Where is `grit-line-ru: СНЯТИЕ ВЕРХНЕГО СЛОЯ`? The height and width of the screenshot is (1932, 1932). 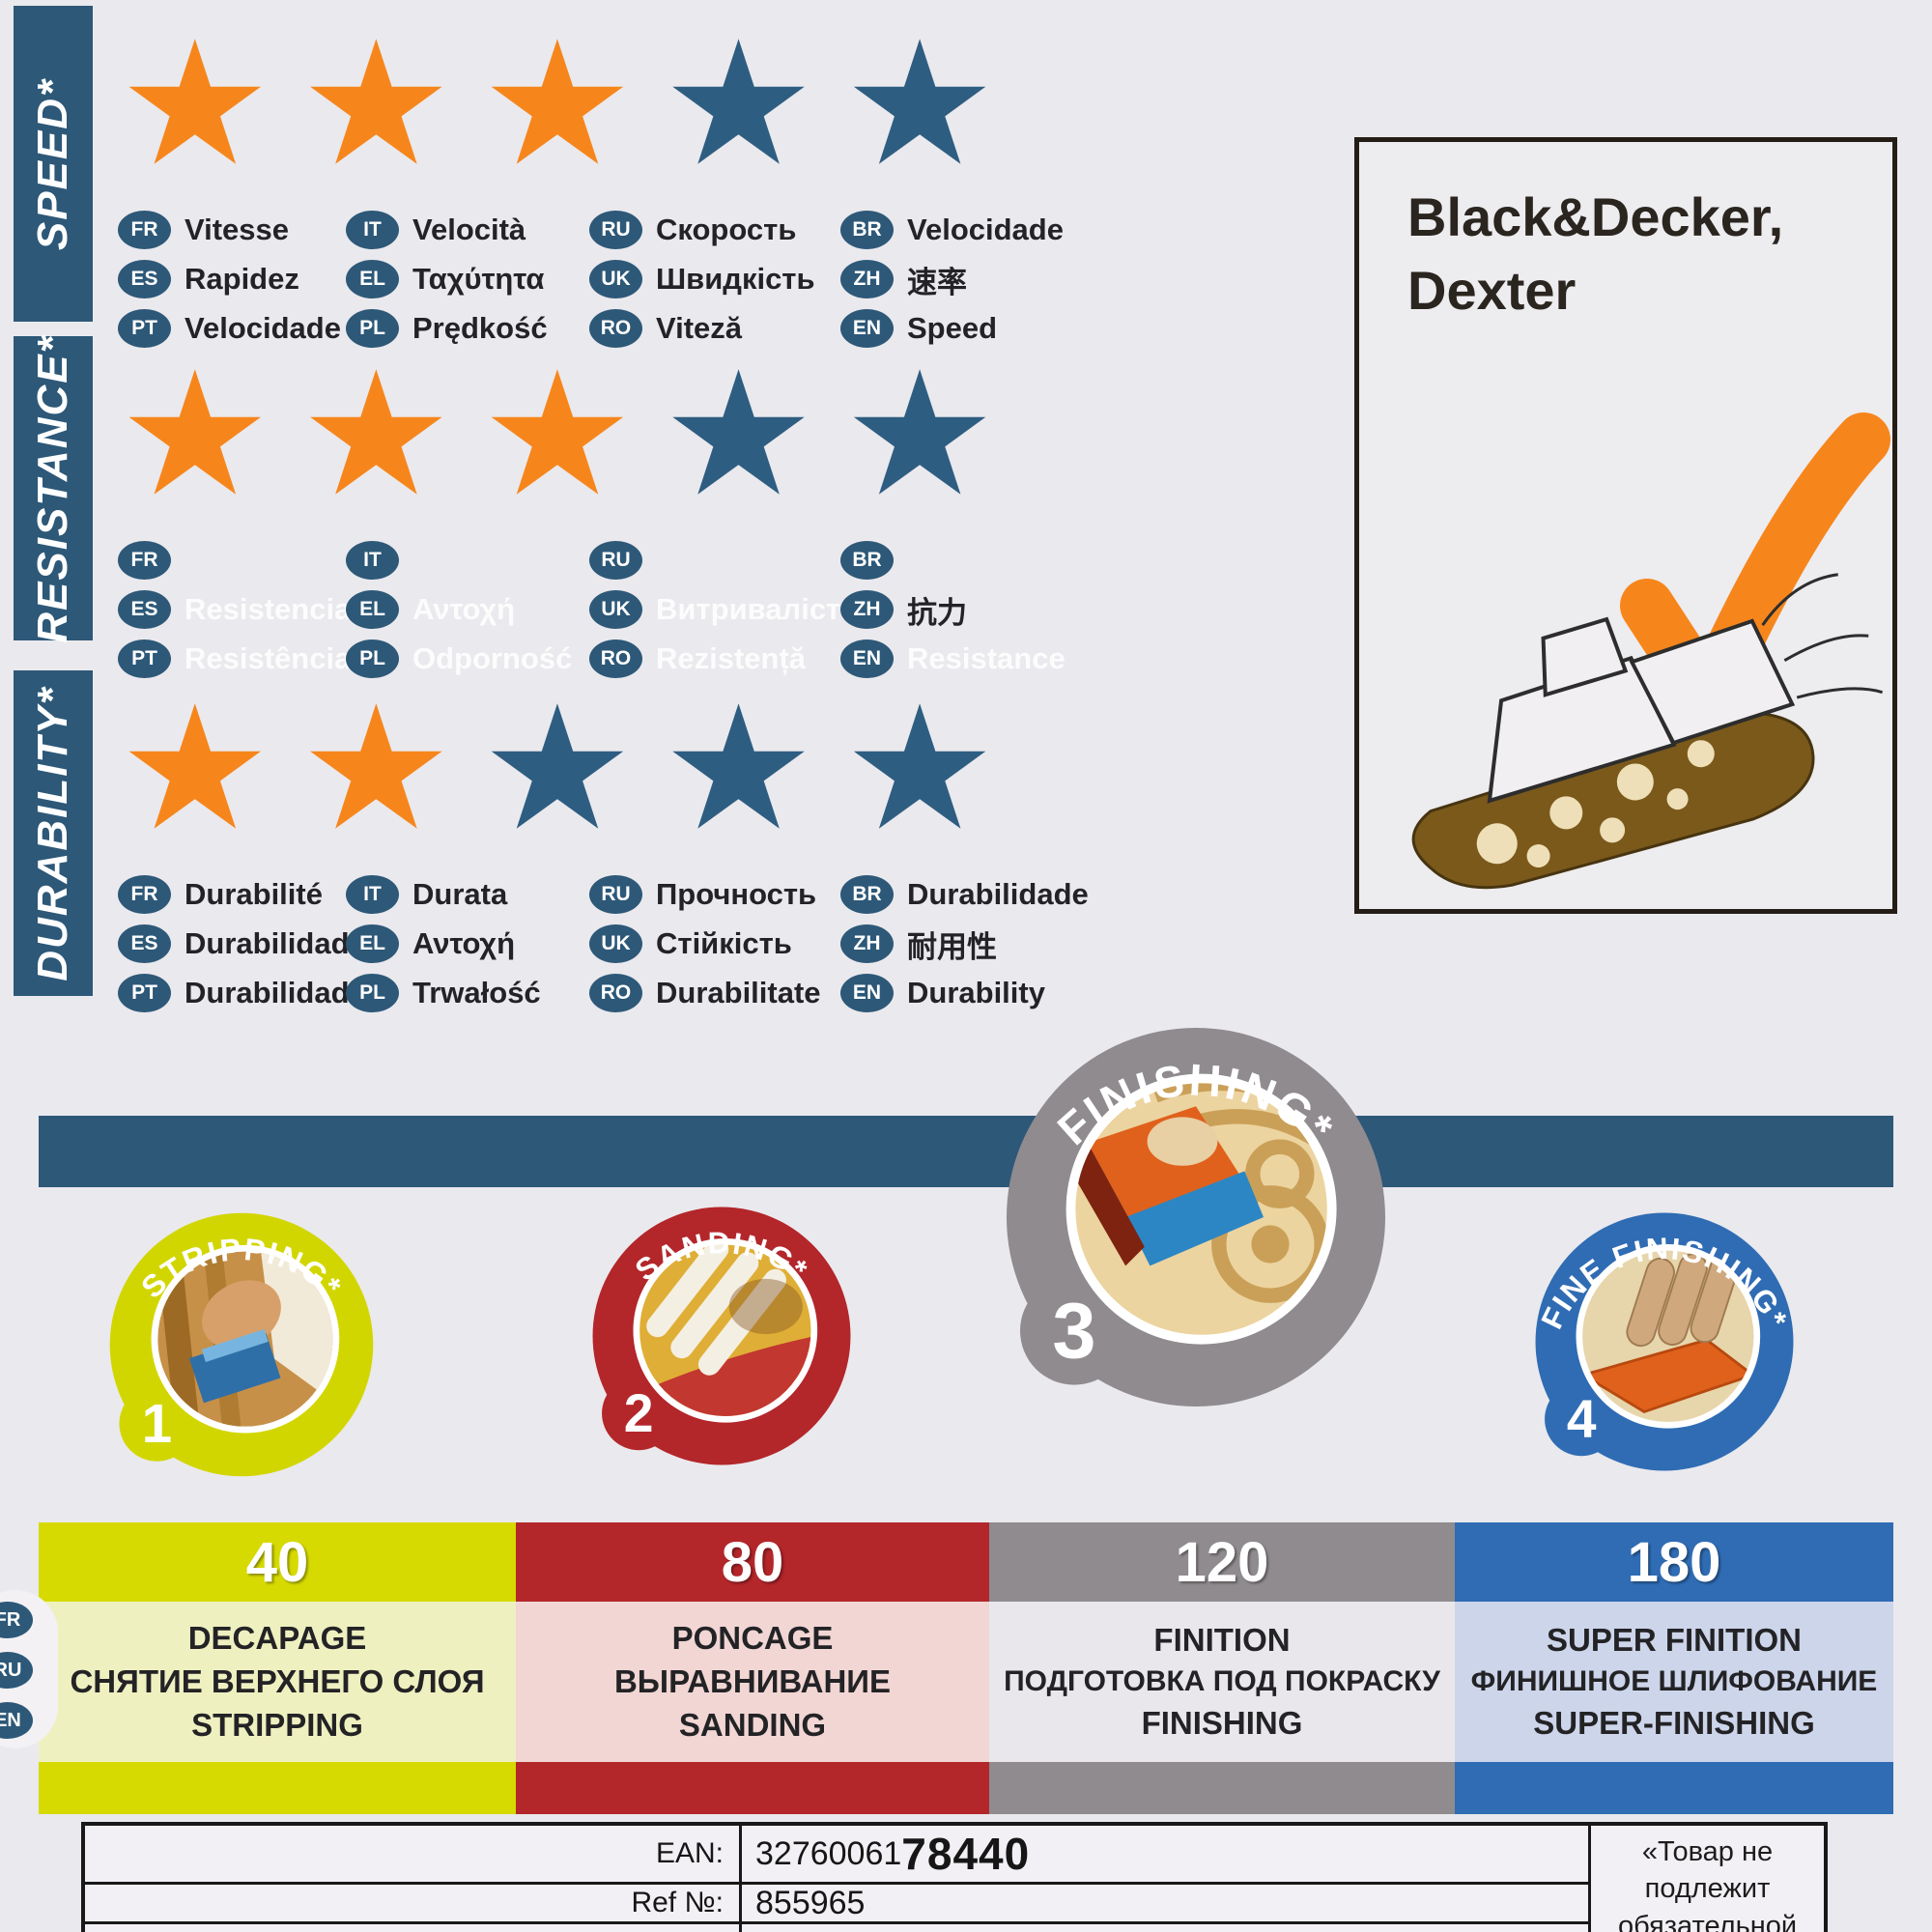
grit-line-ru: СНЯТИЕ ВЕРХНЕГО СЛОЯ is located at coordinates (277, 1681).